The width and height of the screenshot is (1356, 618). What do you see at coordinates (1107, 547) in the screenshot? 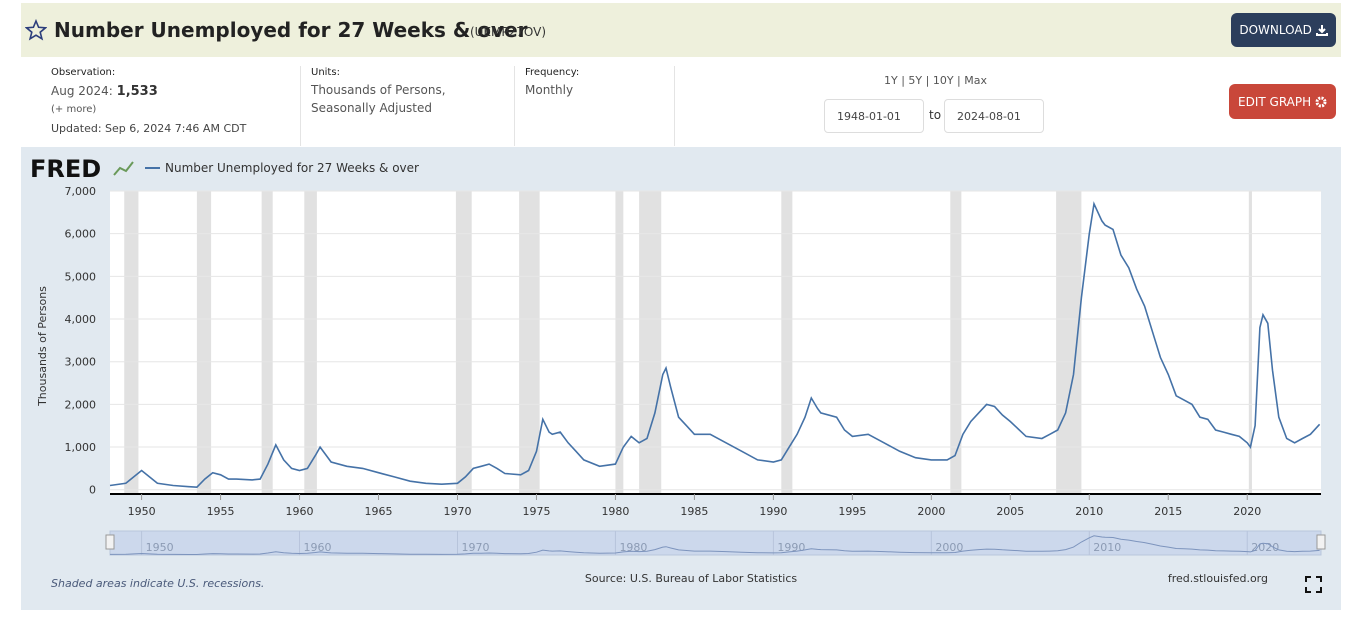
I see `navigator-tick-label: 2010` at bounding box center [1107, 547].